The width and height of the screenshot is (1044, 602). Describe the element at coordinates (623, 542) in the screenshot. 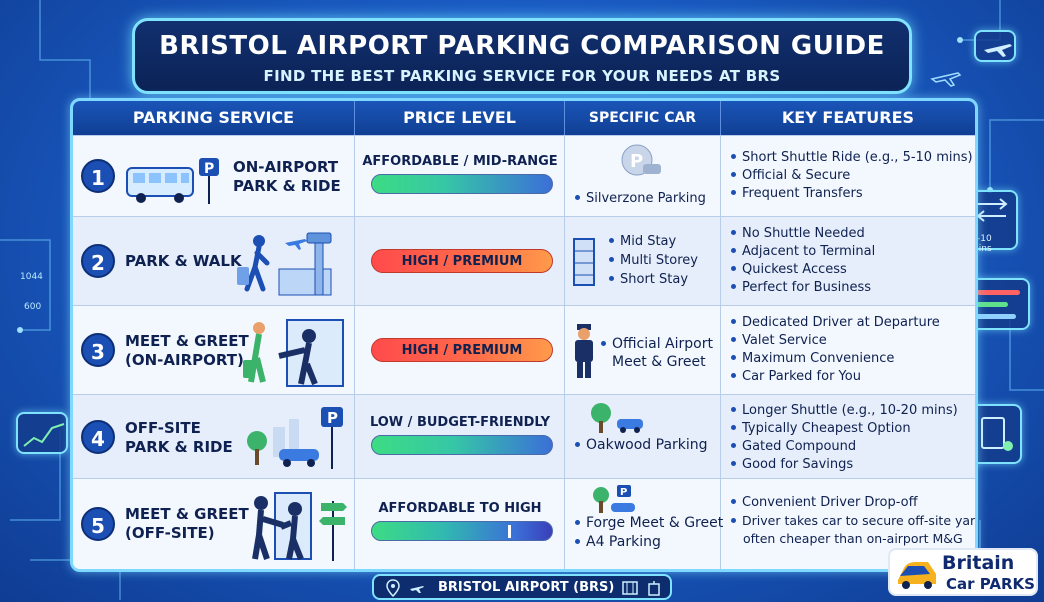

I see `car-park-name: A4 Parking` at that location.